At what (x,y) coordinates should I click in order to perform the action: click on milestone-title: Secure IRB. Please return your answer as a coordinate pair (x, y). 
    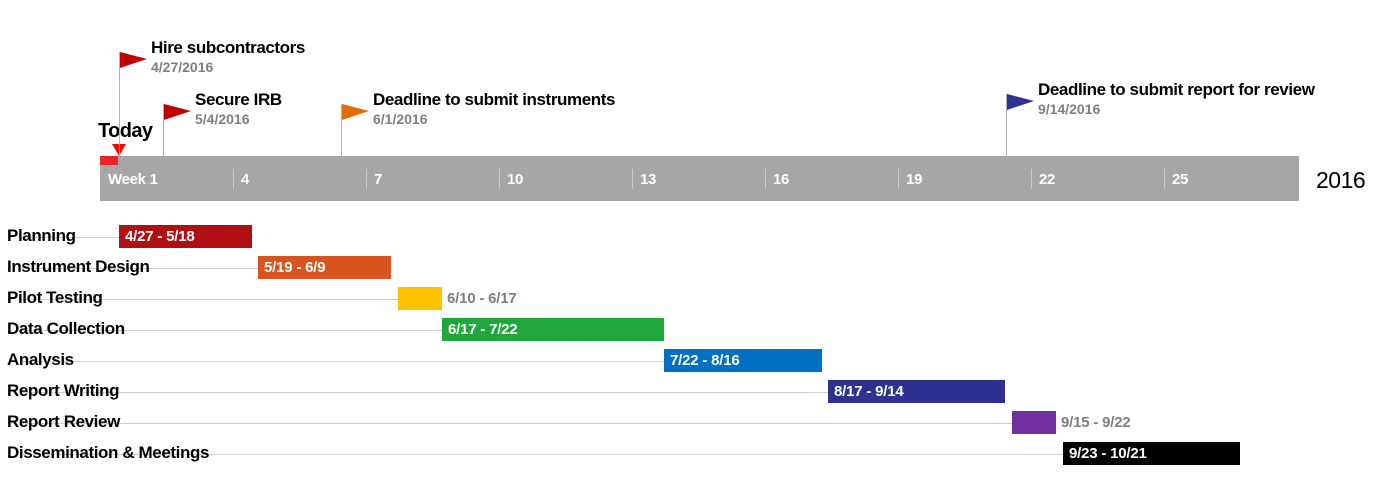
    Looking at the image, I should click on (238, 99).